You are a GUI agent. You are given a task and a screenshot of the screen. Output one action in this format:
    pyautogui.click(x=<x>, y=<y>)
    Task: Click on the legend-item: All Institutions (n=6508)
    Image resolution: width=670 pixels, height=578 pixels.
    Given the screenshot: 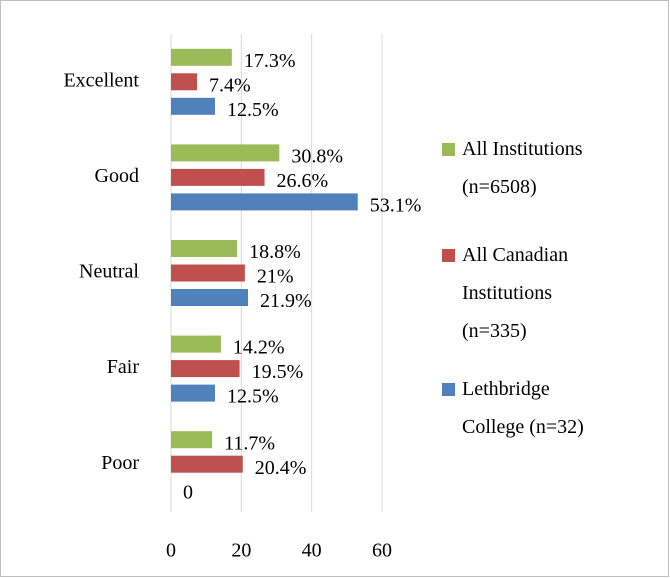 What is the action you would take?
    pyautogui.click(x=527, y=168)
    